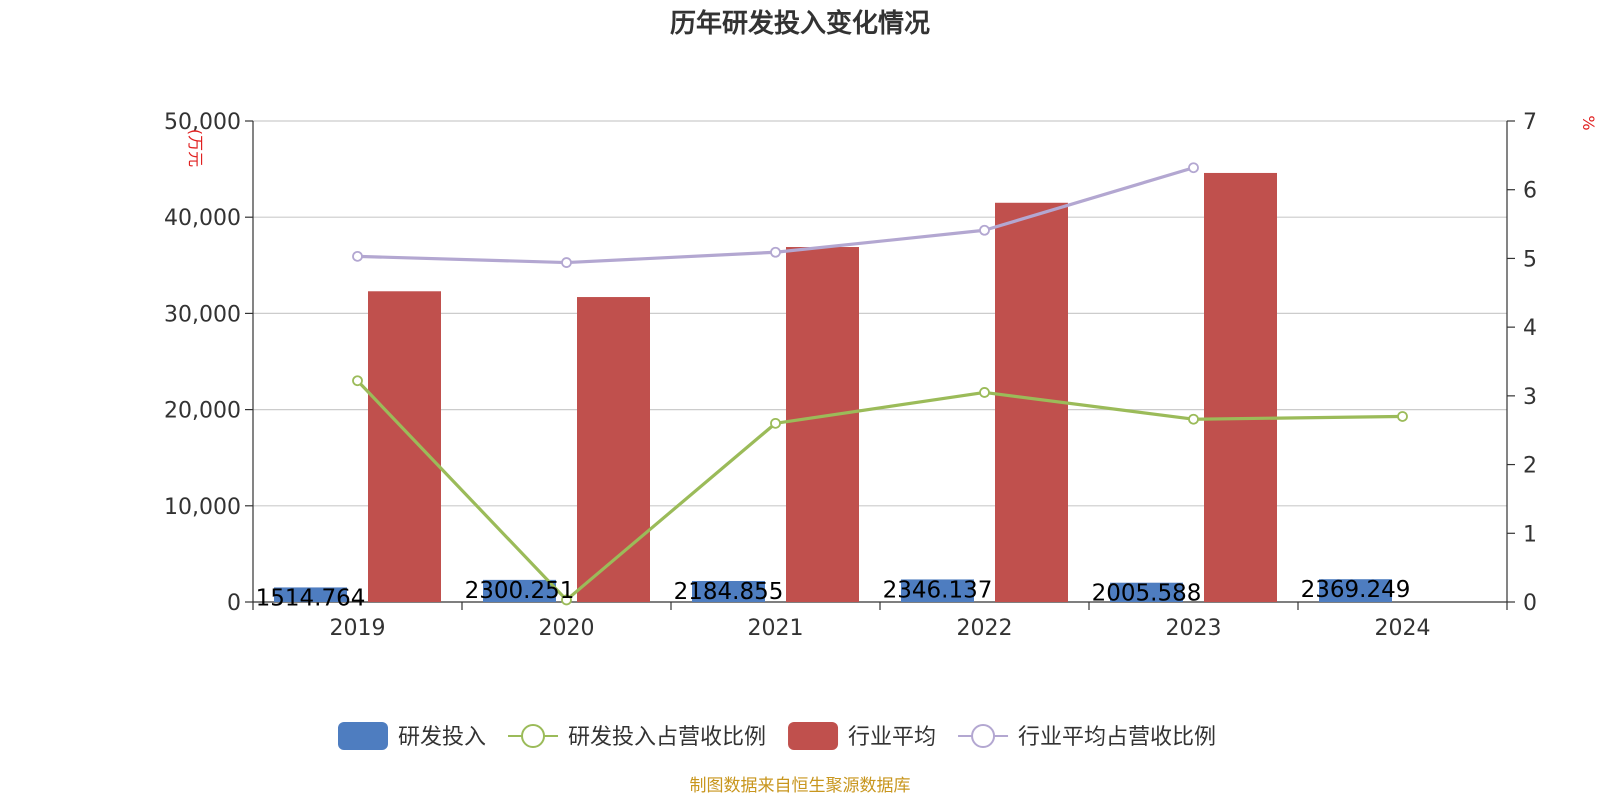  What do you see at coordinates (442, 737) in the screenshot?
I see `legend-label-0: 研发投入` at bounding box center [442, 737].